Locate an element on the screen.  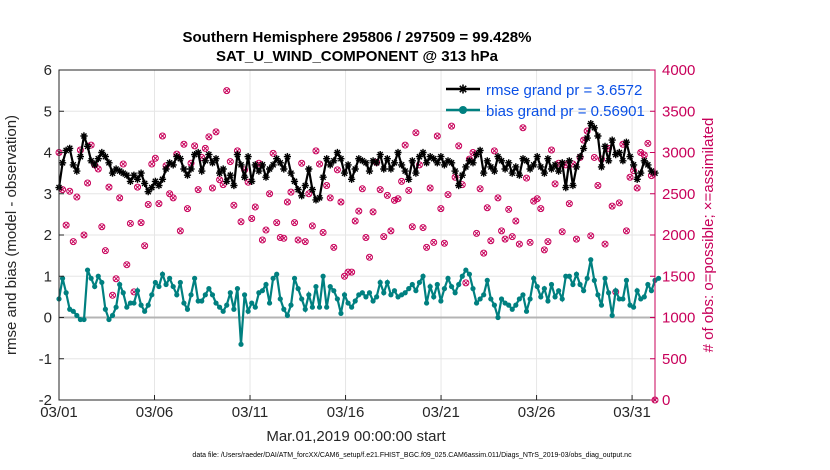
chart-subtitle: SAT_U_WIND_COMPONENT @ 313 hPa is located at coordinates (357, 56).